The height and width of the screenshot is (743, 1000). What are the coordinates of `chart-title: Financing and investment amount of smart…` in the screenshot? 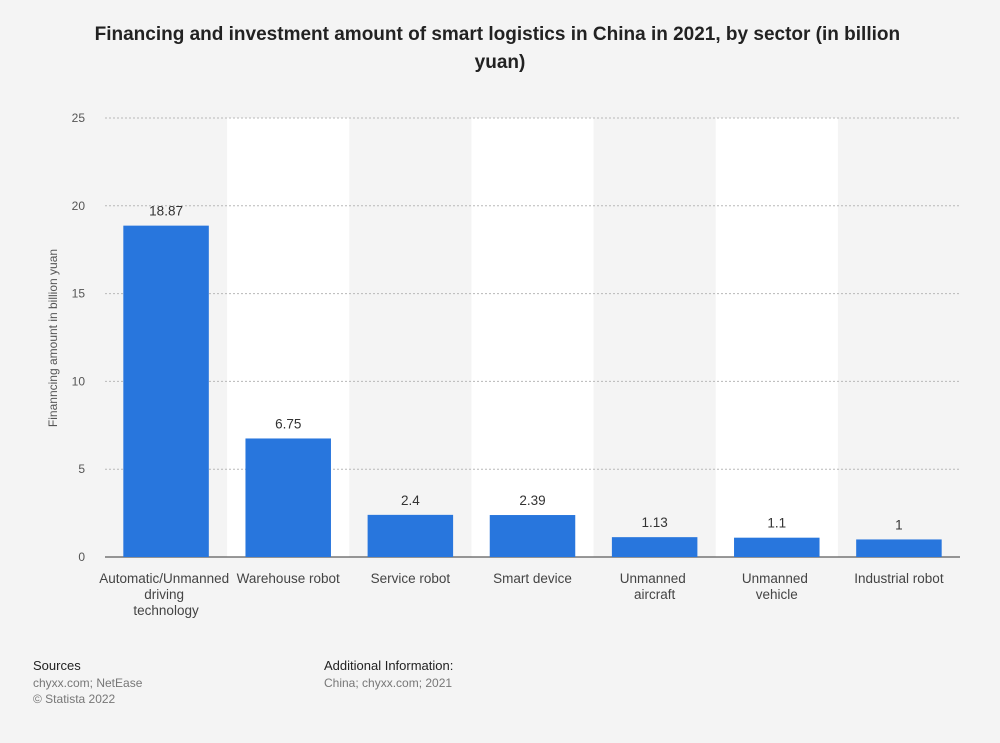 It's located at (500, 48).